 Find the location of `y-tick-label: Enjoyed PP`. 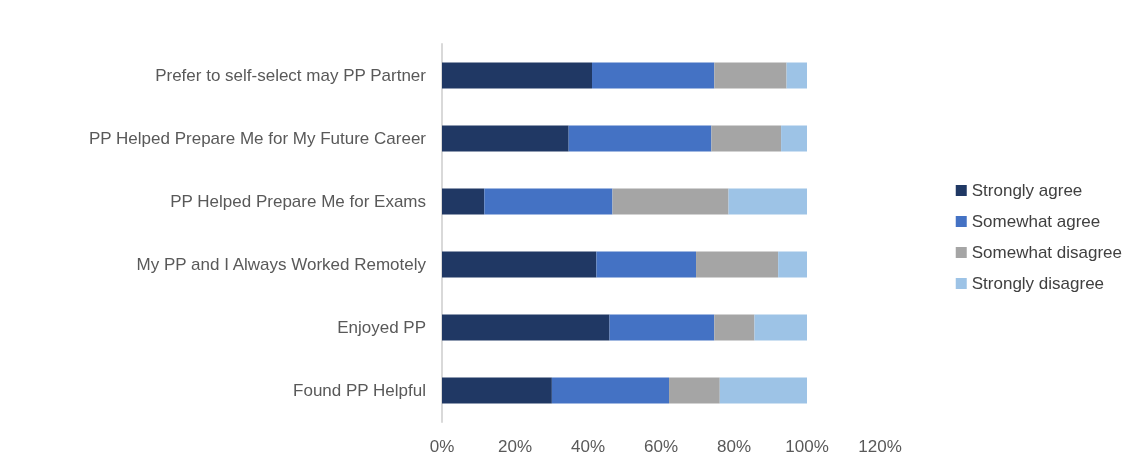

y-tick-label: Enjoyed PP is located at coordinates (381, 327).